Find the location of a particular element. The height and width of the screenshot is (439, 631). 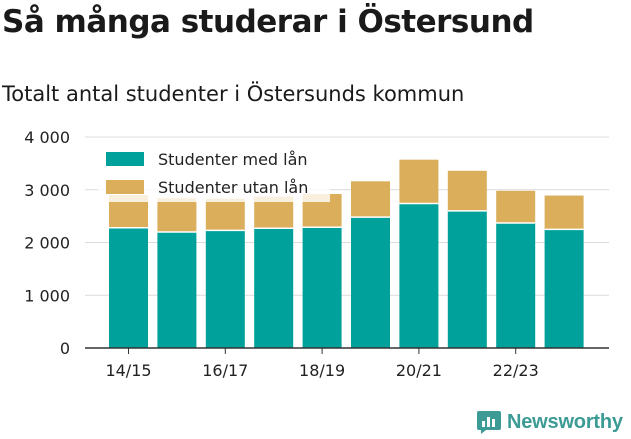

newsworthy-logo-icon is located at coordinates (489, 422).